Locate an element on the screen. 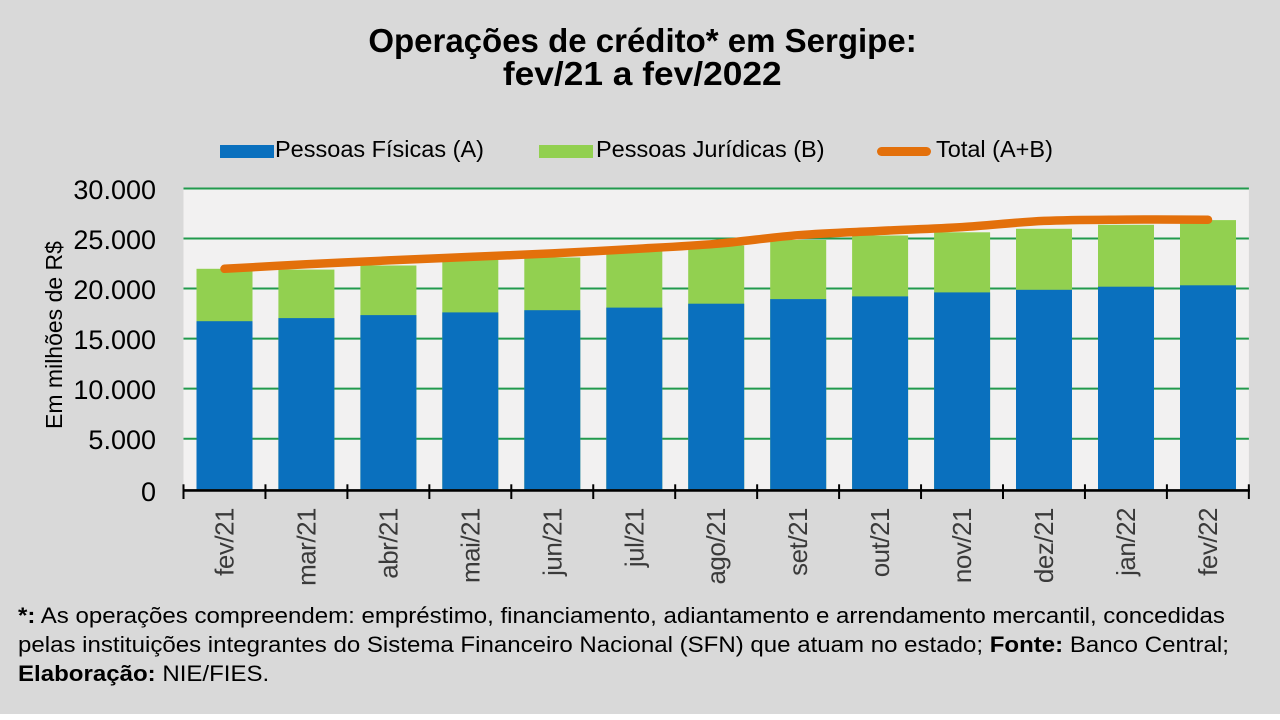 This screenshot has width=1280, height=720. svg-text: jul/21 is located at coordinates (634, 538).